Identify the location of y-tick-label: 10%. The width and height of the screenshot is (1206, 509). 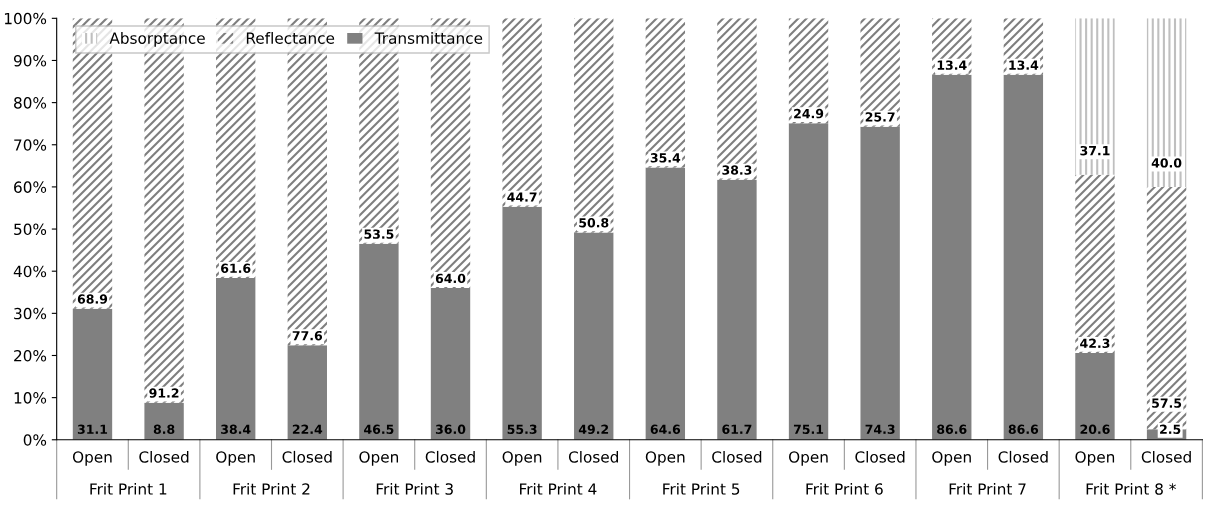
(30, 398).